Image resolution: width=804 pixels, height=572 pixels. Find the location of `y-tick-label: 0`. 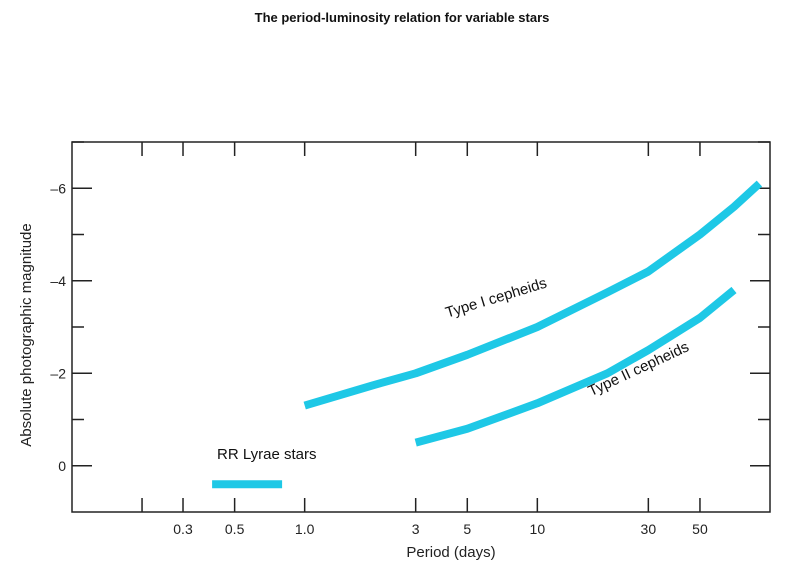

y-tick-label: 0 is located at coordinates (62, 466).